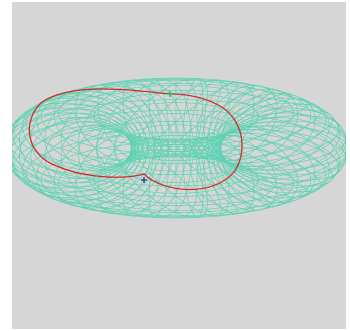 The width and height of the screenshot is (350, 331). Describe the element at coordinates (170, 94) in the screenshot. I see `start-marker-icon` at that location.